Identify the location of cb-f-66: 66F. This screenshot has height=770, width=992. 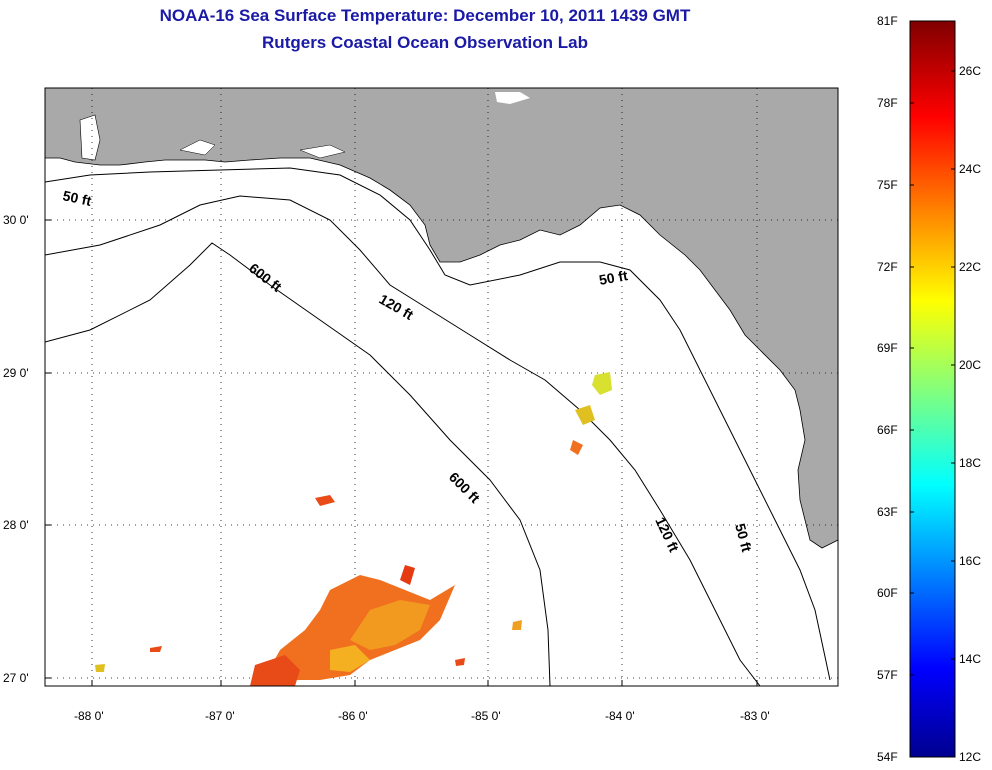
(887, 430).